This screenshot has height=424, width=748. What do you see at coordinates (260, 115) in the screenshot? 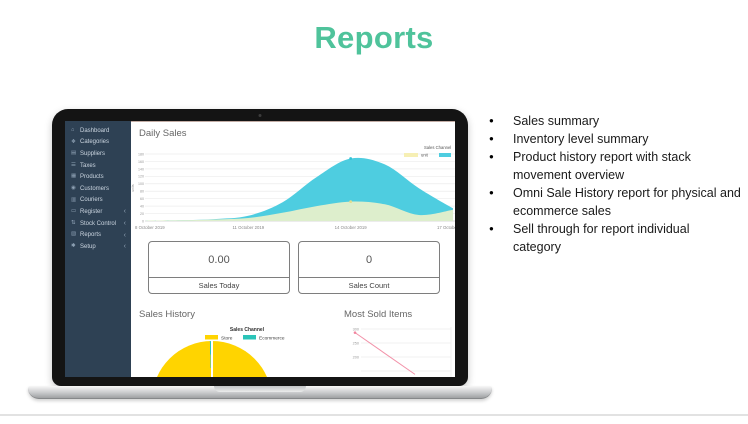
I see `webcam-icon` at bounding box center [260, 115].